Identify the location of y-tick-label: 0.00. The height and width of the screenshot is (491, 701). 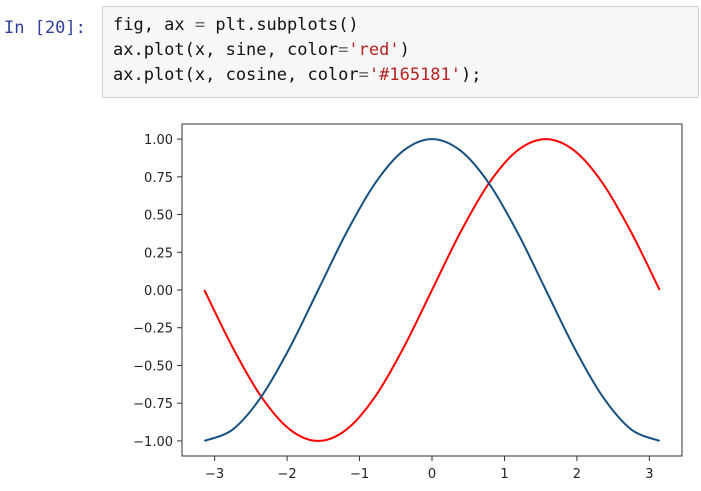
(158, 291).